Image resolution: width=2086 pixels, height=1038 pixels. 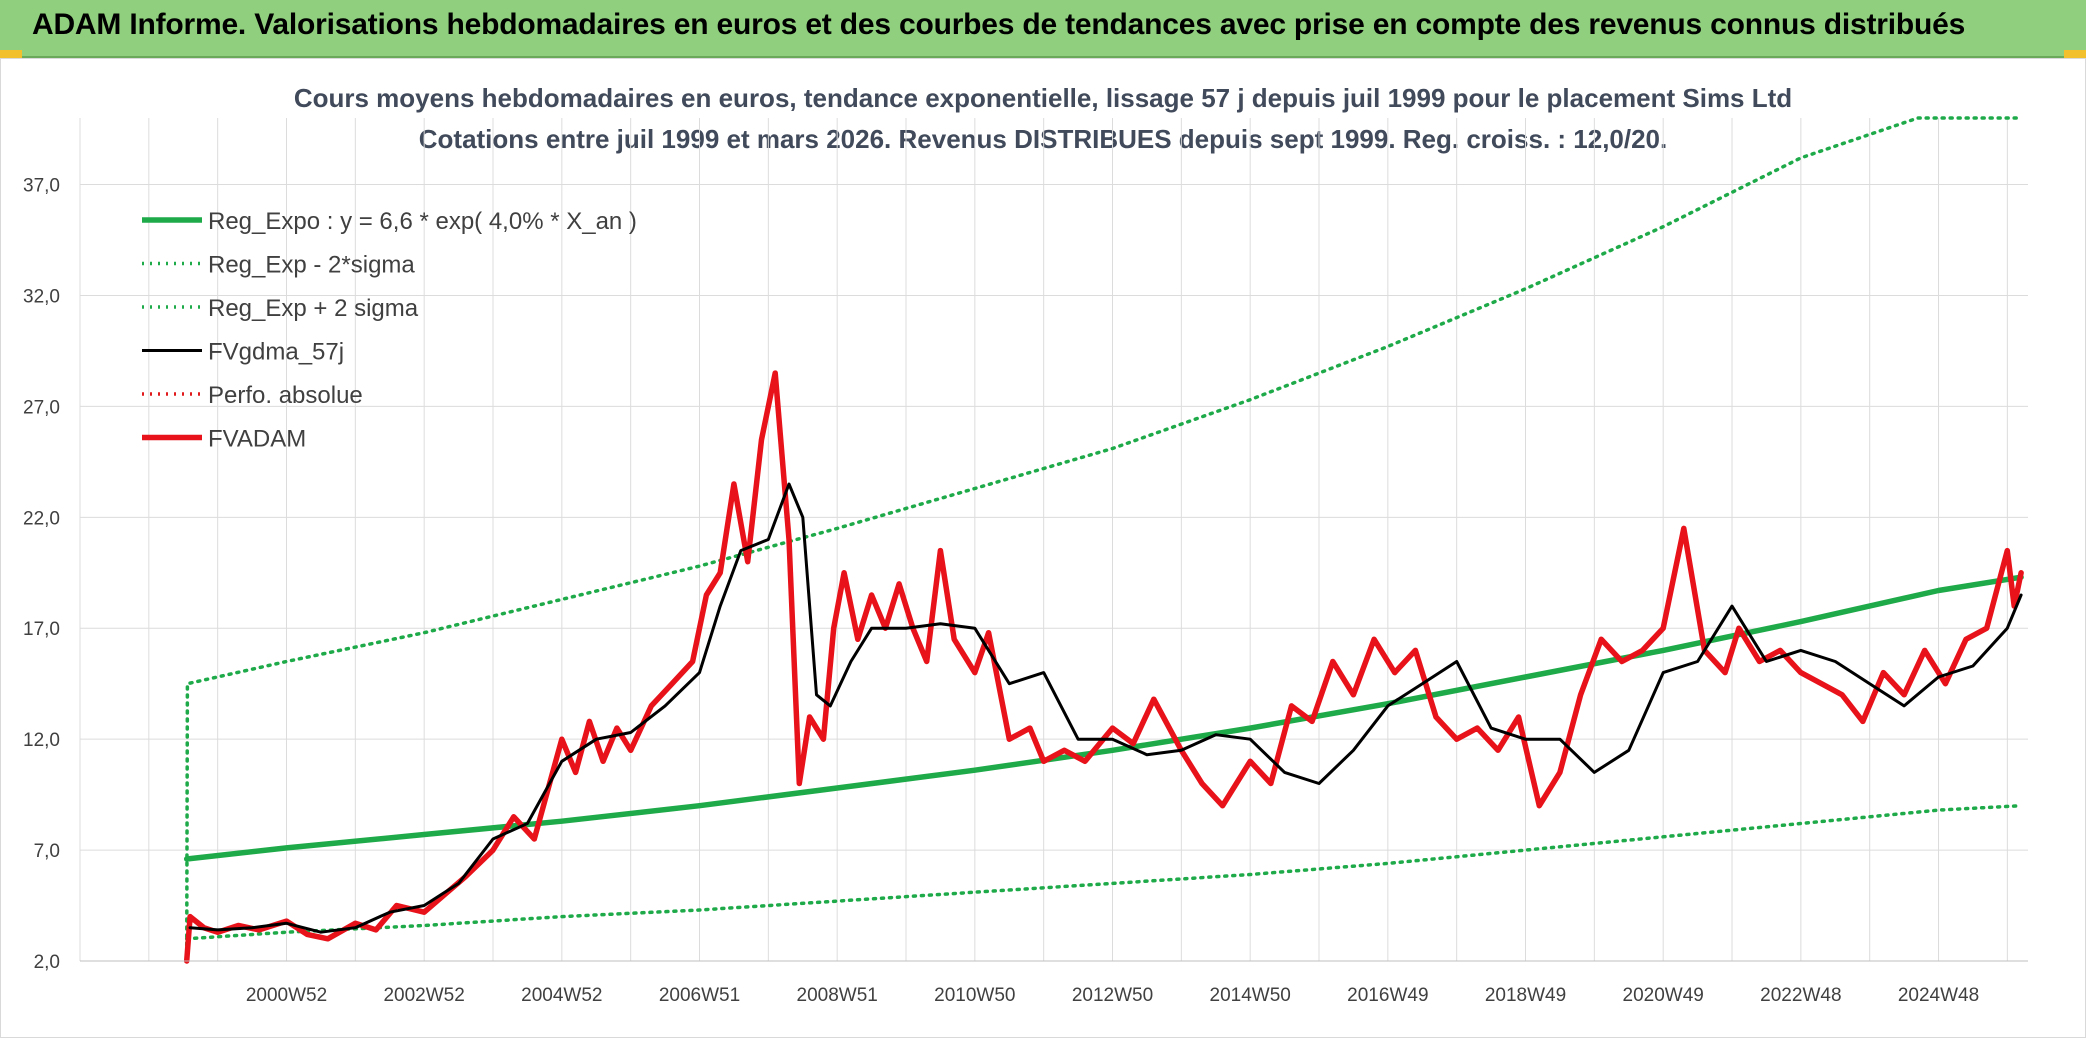 What do you see at coordinates (699, 995) in the screenshot?
I see `x-tick-label: 2006W51` at bounding box center [699, 995].